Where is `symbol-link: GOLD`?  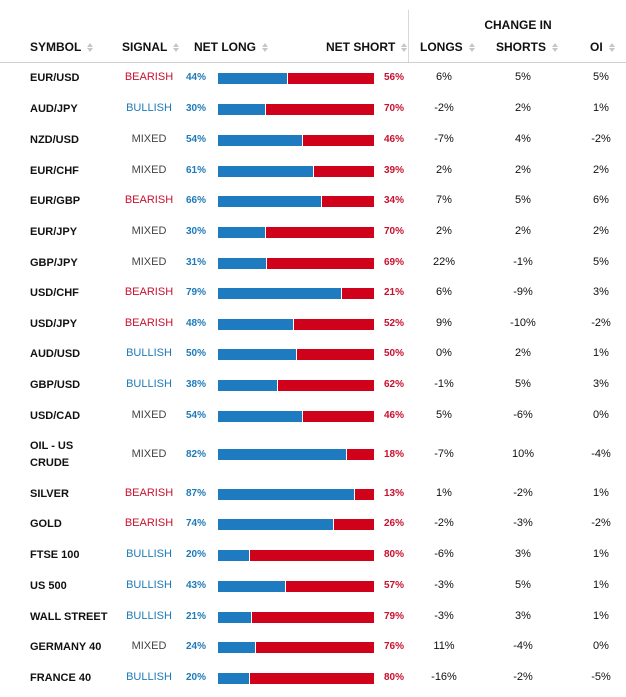 symbol-link: GOLD is located at coordinates (46, 523).